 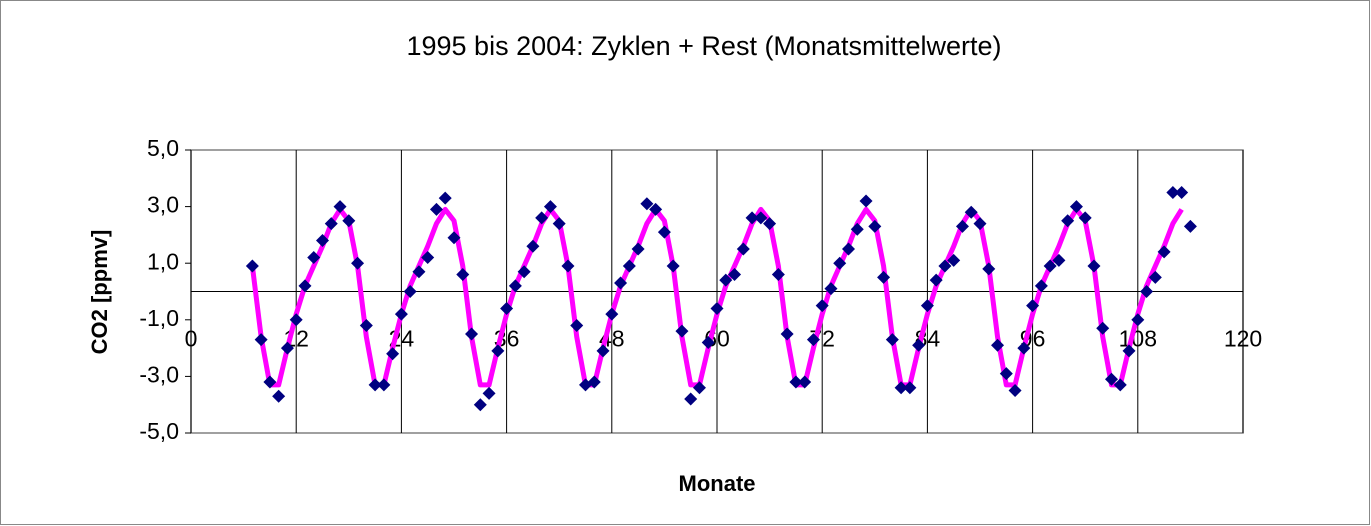 I want to click on x-tick-label: 108, so click(x=1138, y=339).